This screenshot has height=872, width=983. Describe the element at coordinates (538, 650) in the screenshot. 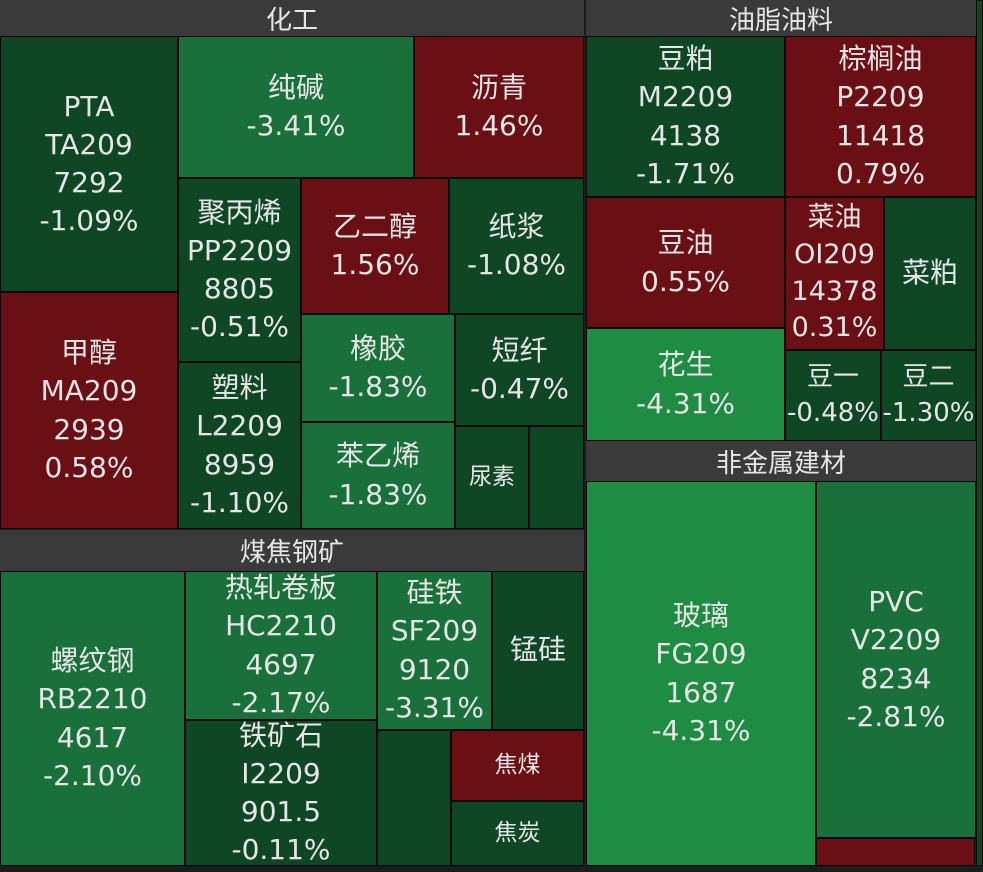

I see `tile: 锰硅` at that location.